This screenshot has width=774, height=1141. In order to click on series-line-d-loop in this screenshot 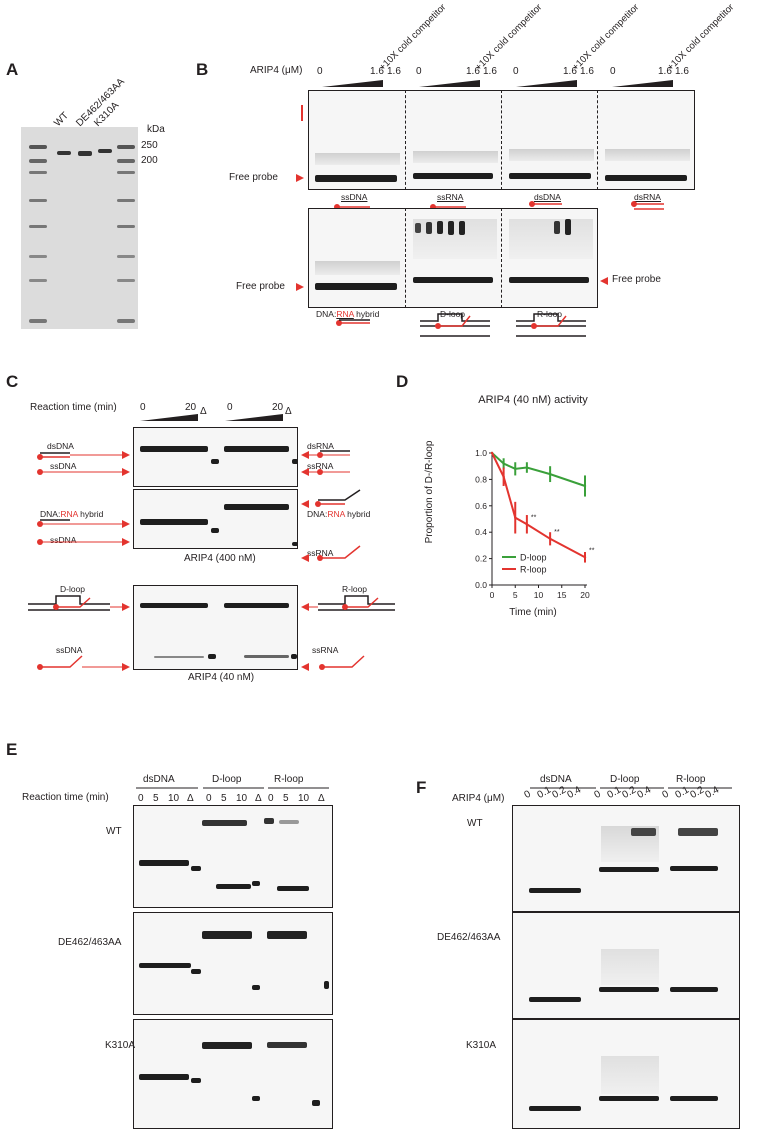, I will do `click(538, 469)`.